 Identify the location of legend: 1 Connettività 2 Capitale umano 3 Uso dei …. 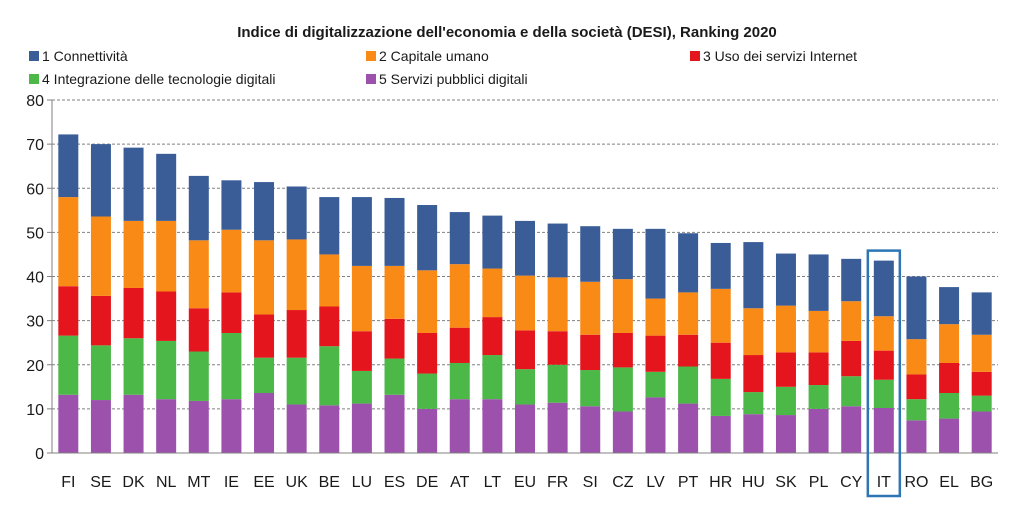
(443, 67).